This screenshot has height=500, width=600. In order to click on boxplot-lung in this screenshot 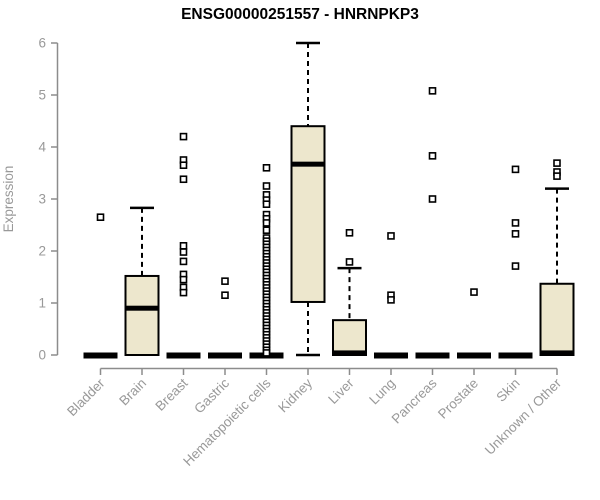, I will do `click(391, 295)`.